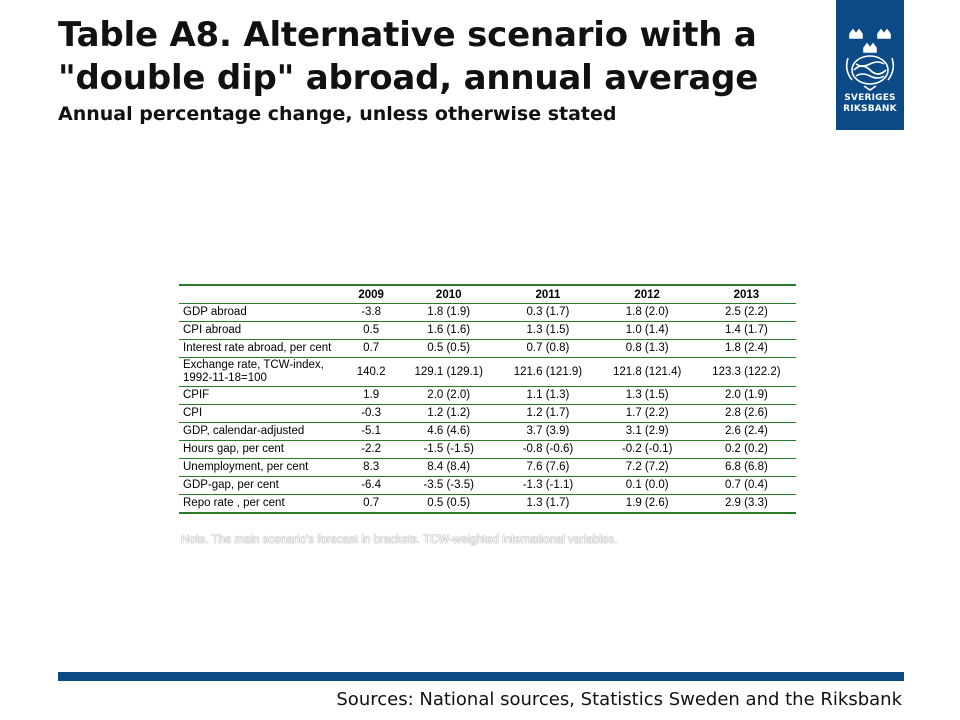 The image size is (960, 720). Describe the element at coordinates (449, 372) in the screenshot. I see `cell-2010: 129.1 (129.1)` at that location.